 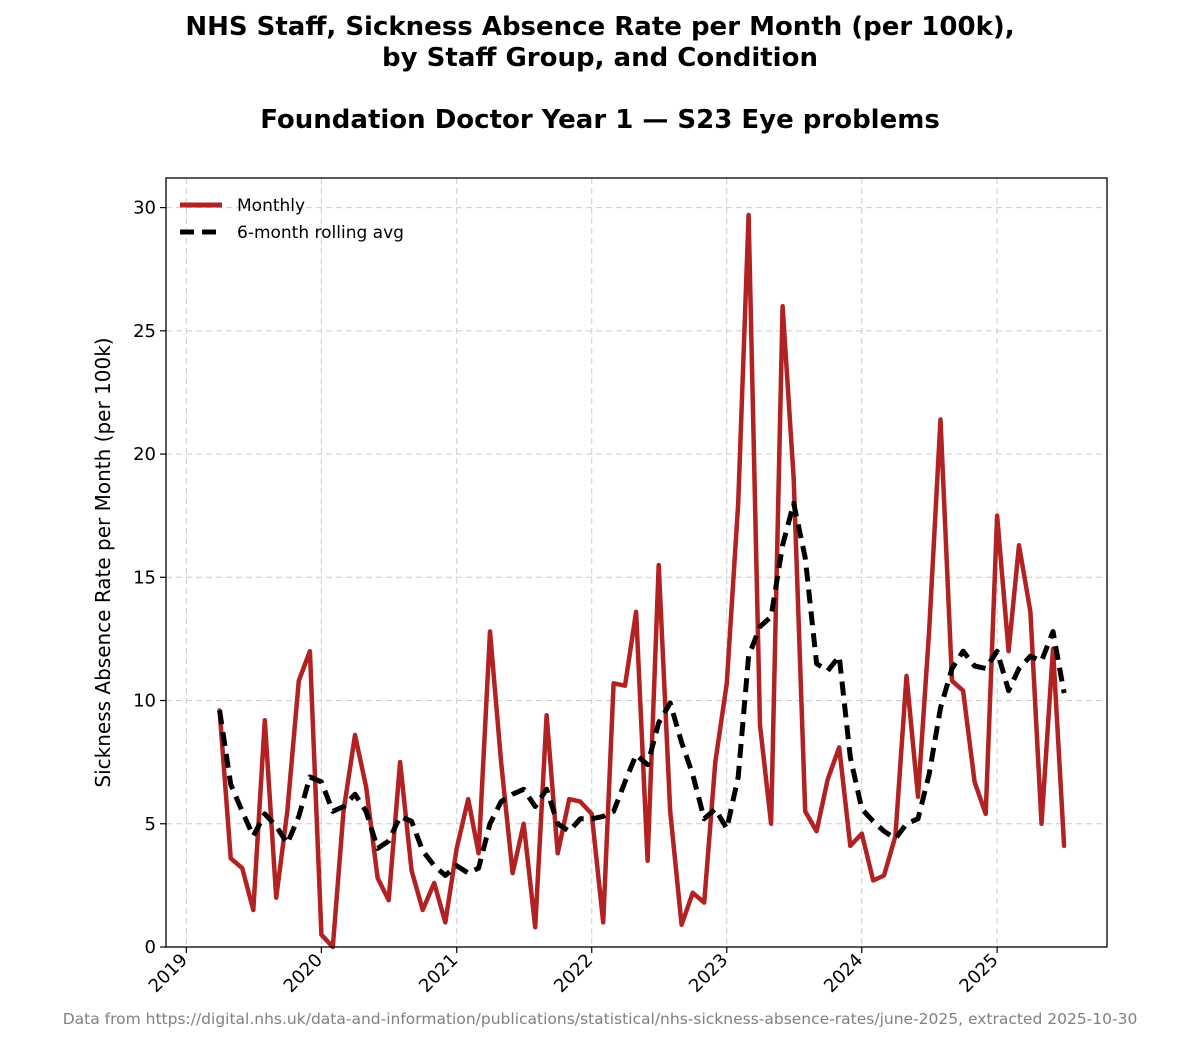 I want to click on legend: Monthly 6-month rolling avg, so click(x=292, y=219).